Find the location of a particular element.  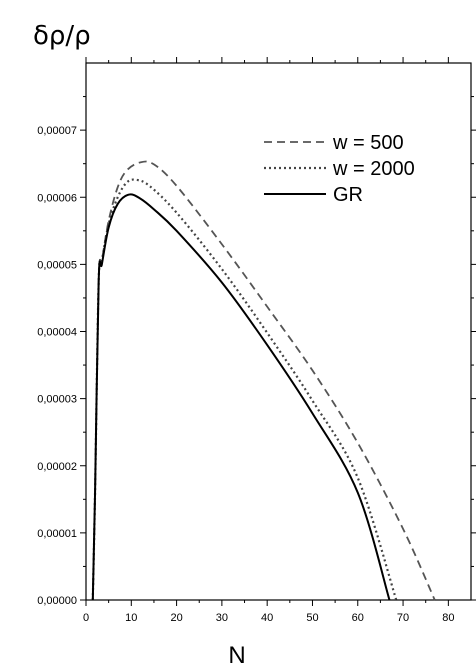

x-axis-label: N is located at coordinates (236, 654).